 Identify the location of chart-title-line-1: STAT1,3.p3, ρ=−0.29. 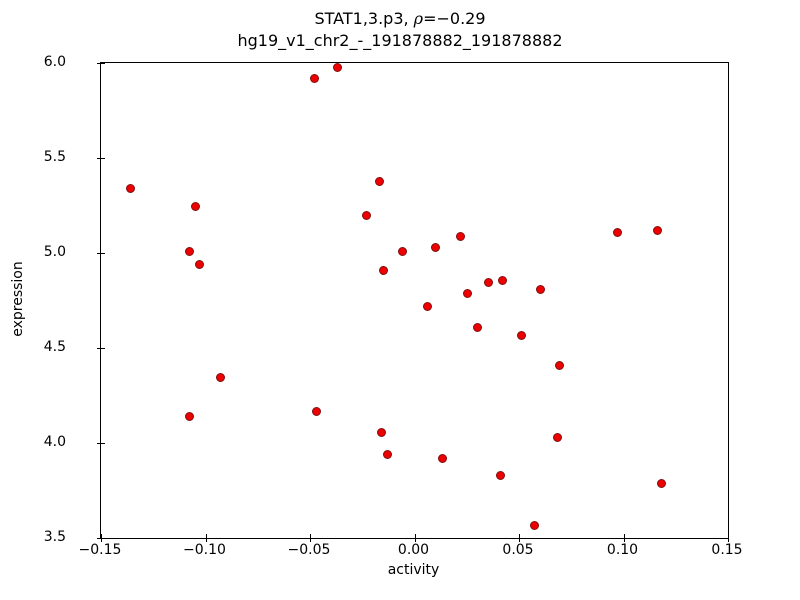
(400, 18).